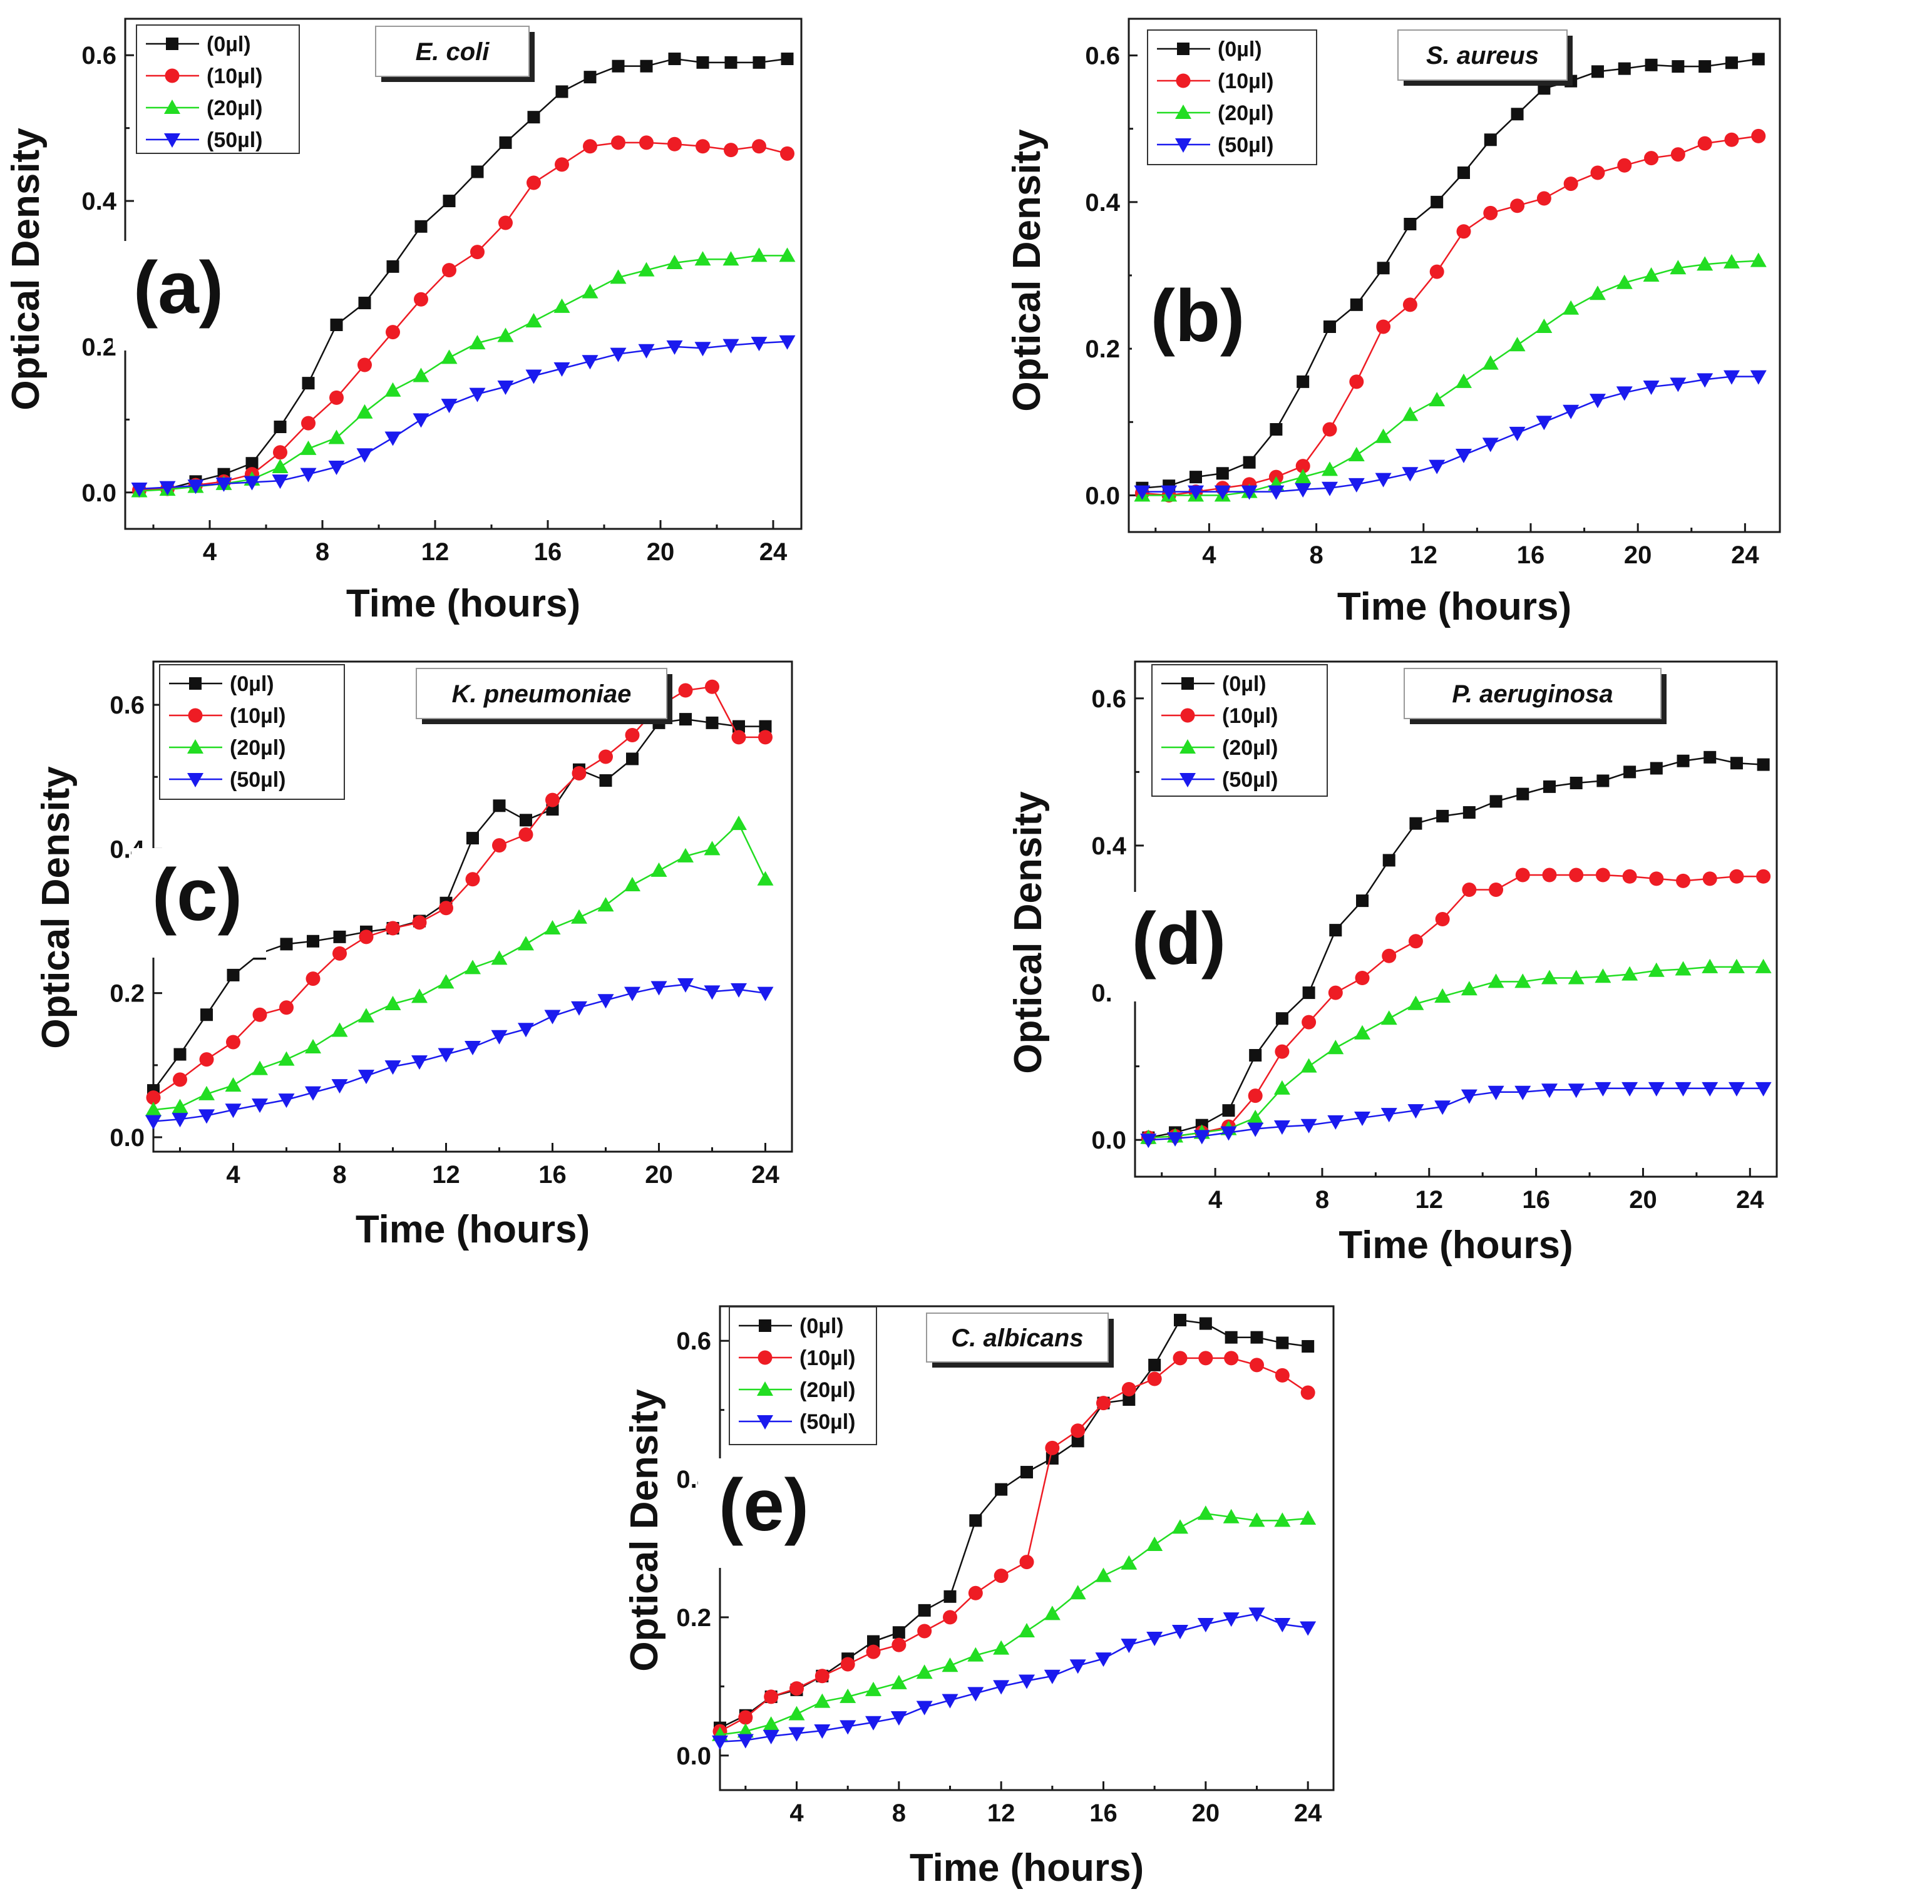 Image resolution: width=1932 pixels, height=1904 pixels. I want to click on legend-label: (50µl), so click(1250, 780).